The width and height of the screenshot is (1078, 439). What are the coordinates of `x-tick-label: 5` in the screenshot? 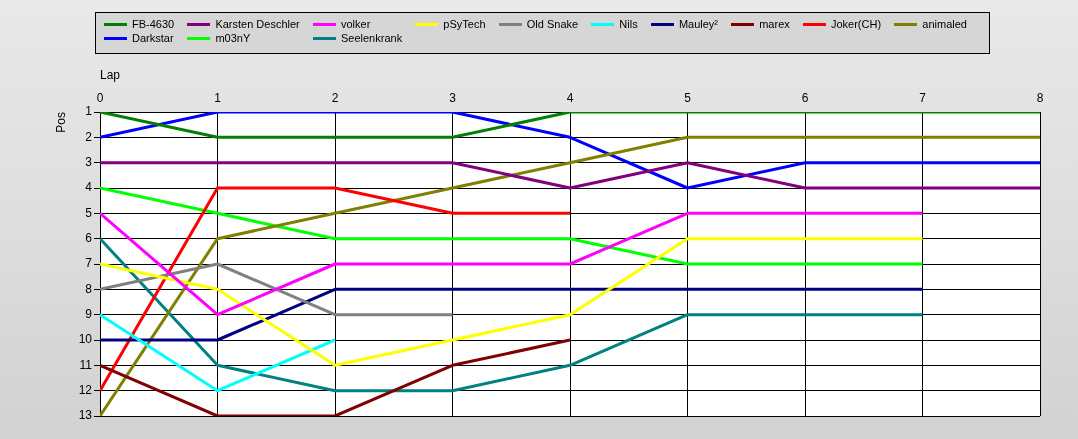 It's located at (688, 98).